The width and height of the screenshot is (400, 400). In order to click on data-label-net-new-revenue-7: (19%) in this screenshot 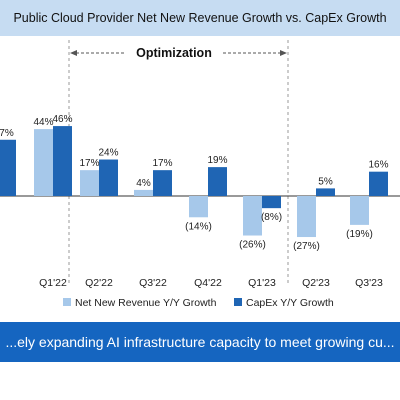, I will do `click(359, 234)`.